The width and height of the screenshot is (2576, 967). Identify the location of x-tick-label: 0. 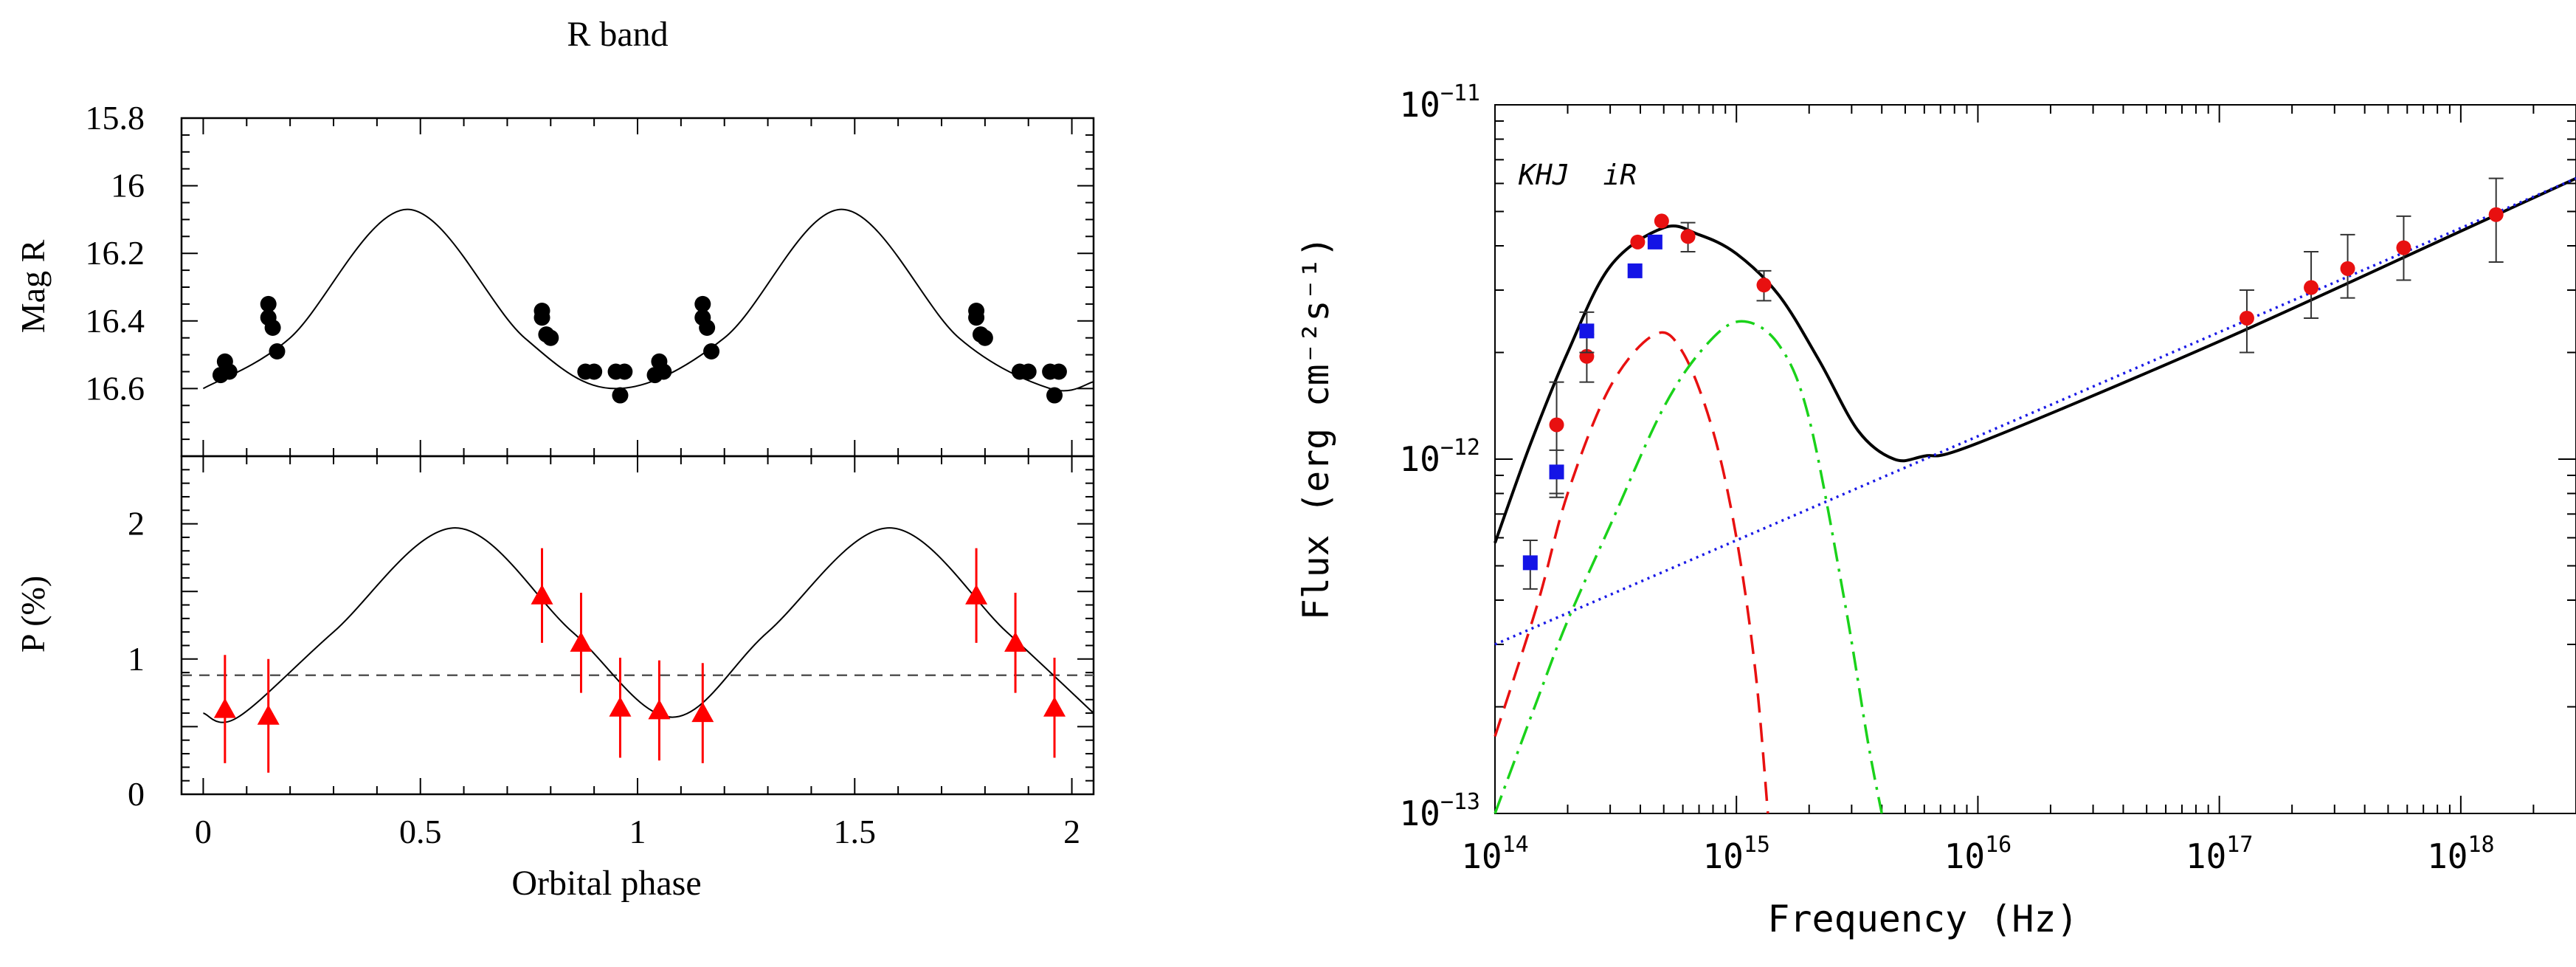
(204, 832).